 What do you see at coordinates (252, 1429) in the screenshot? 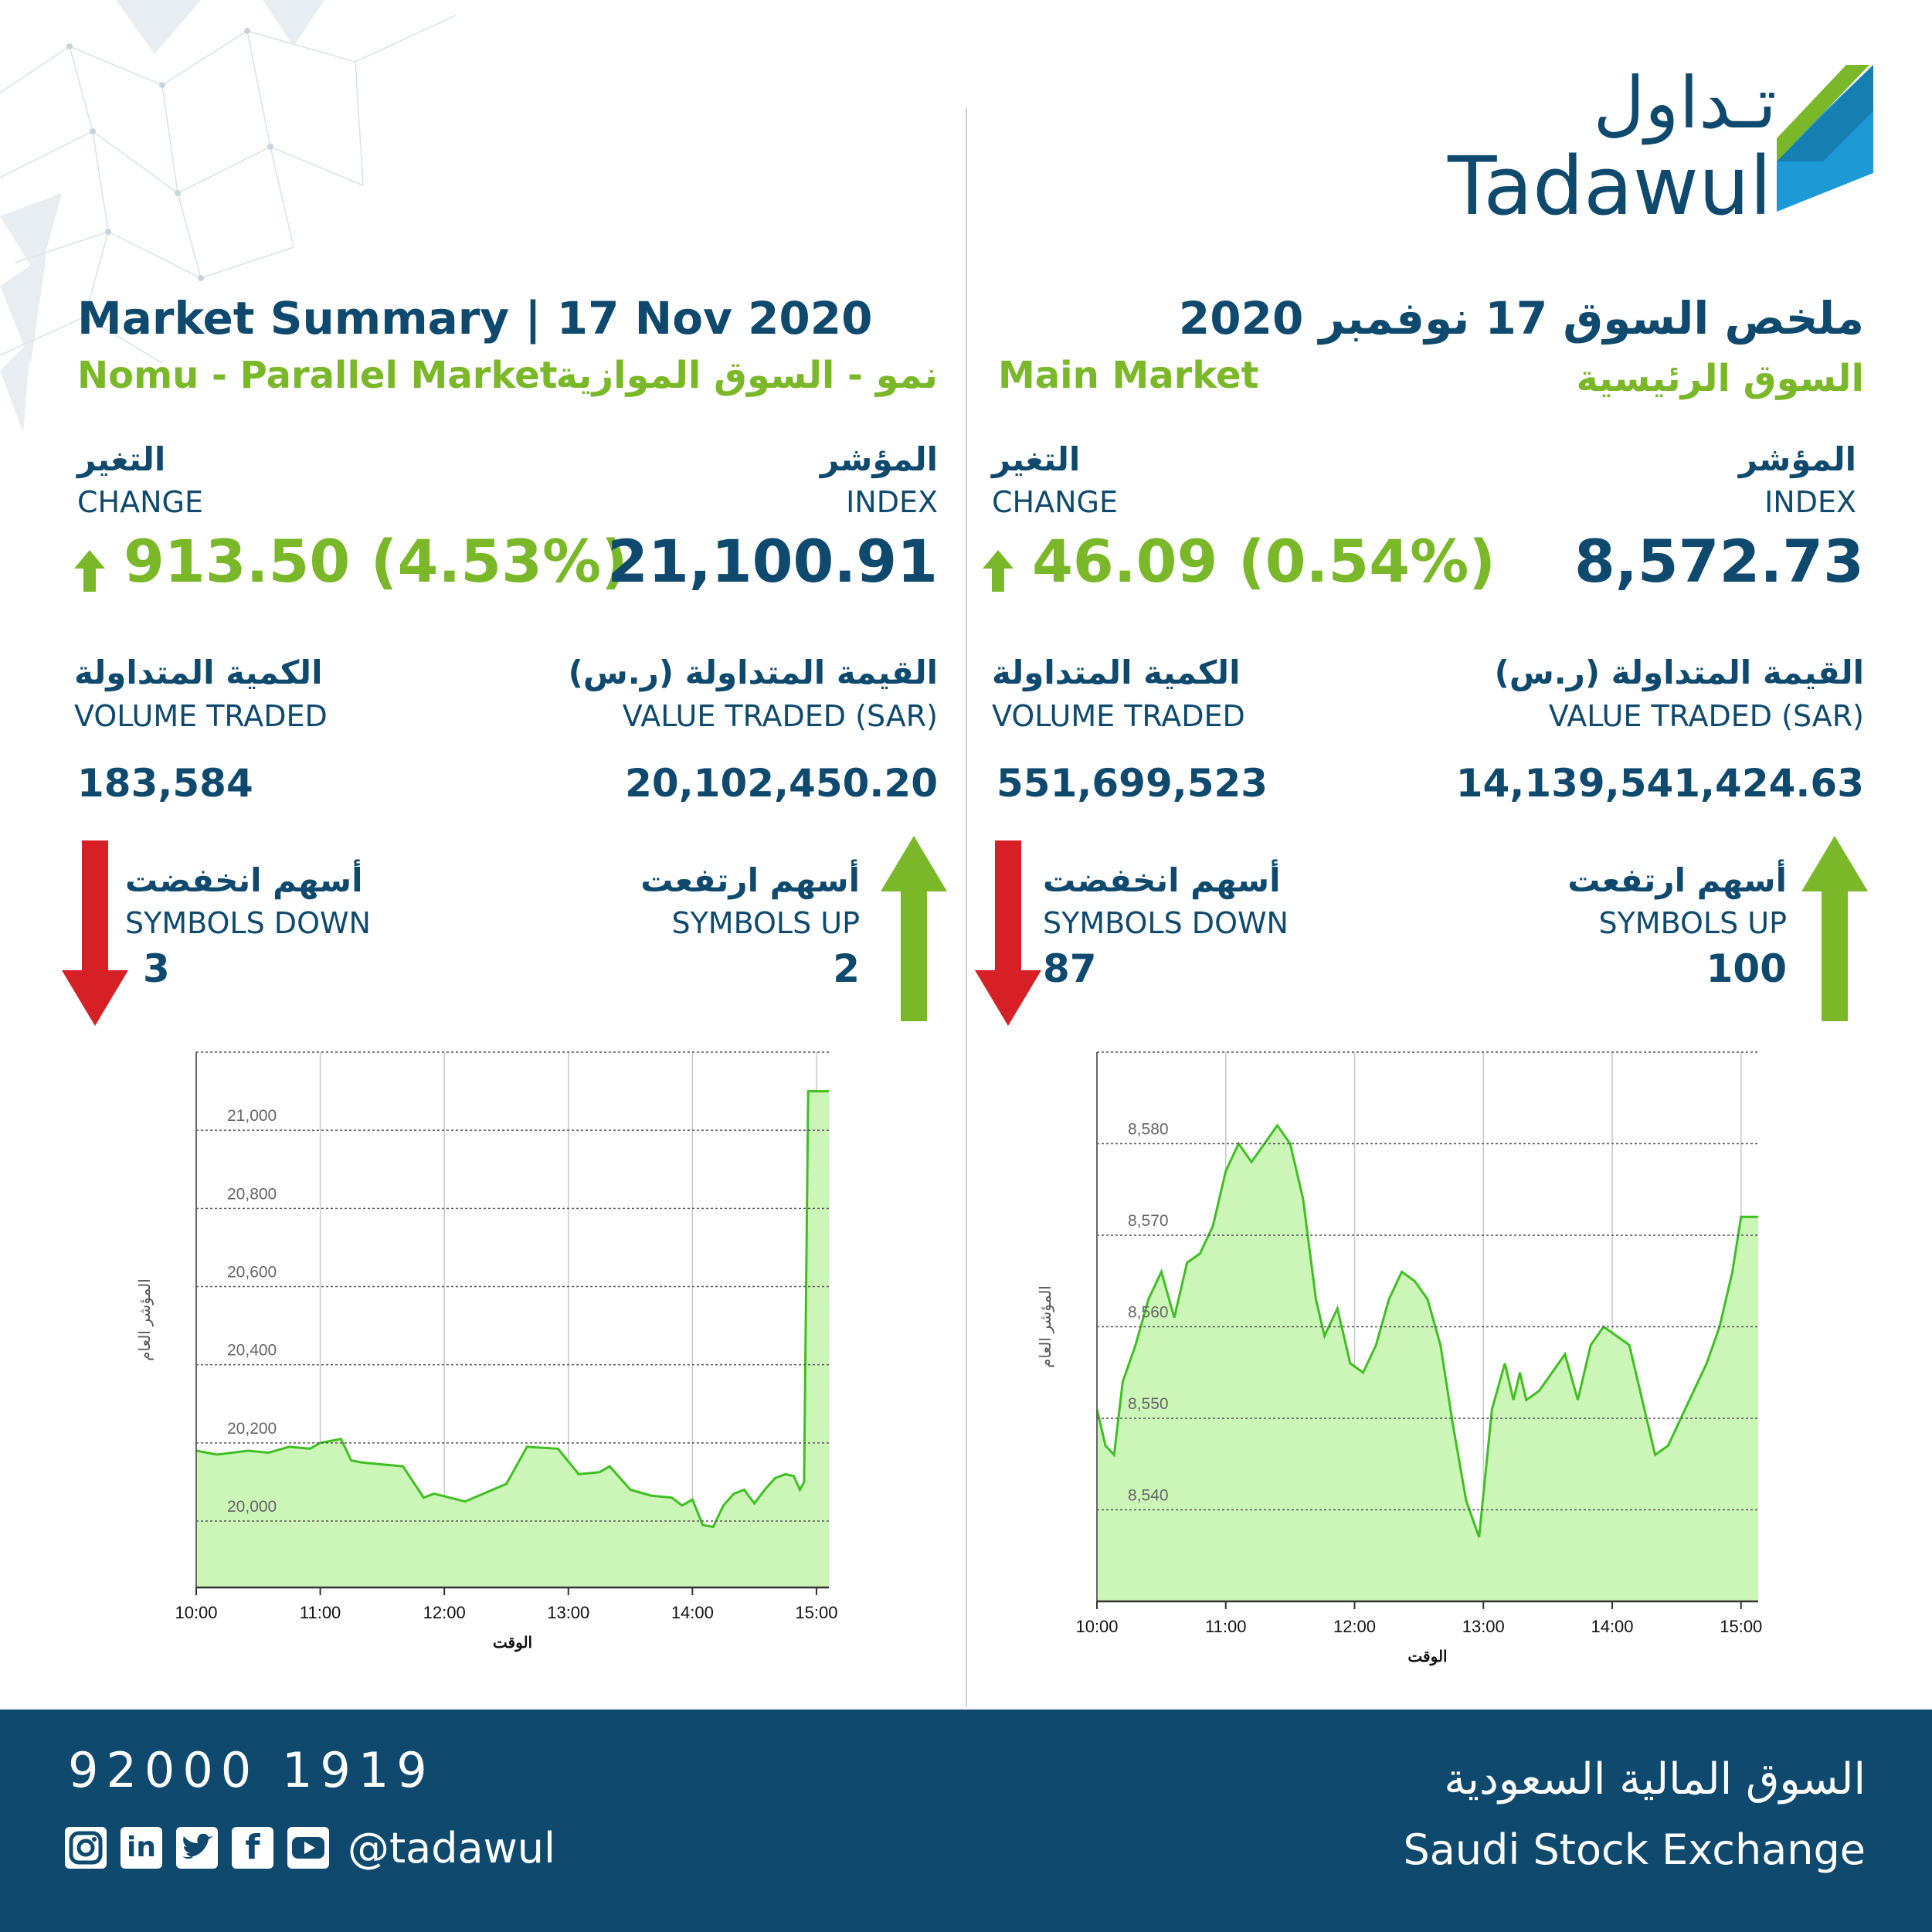
I see `y-tick-label: 20,200` at bounding box center [252, 1429].